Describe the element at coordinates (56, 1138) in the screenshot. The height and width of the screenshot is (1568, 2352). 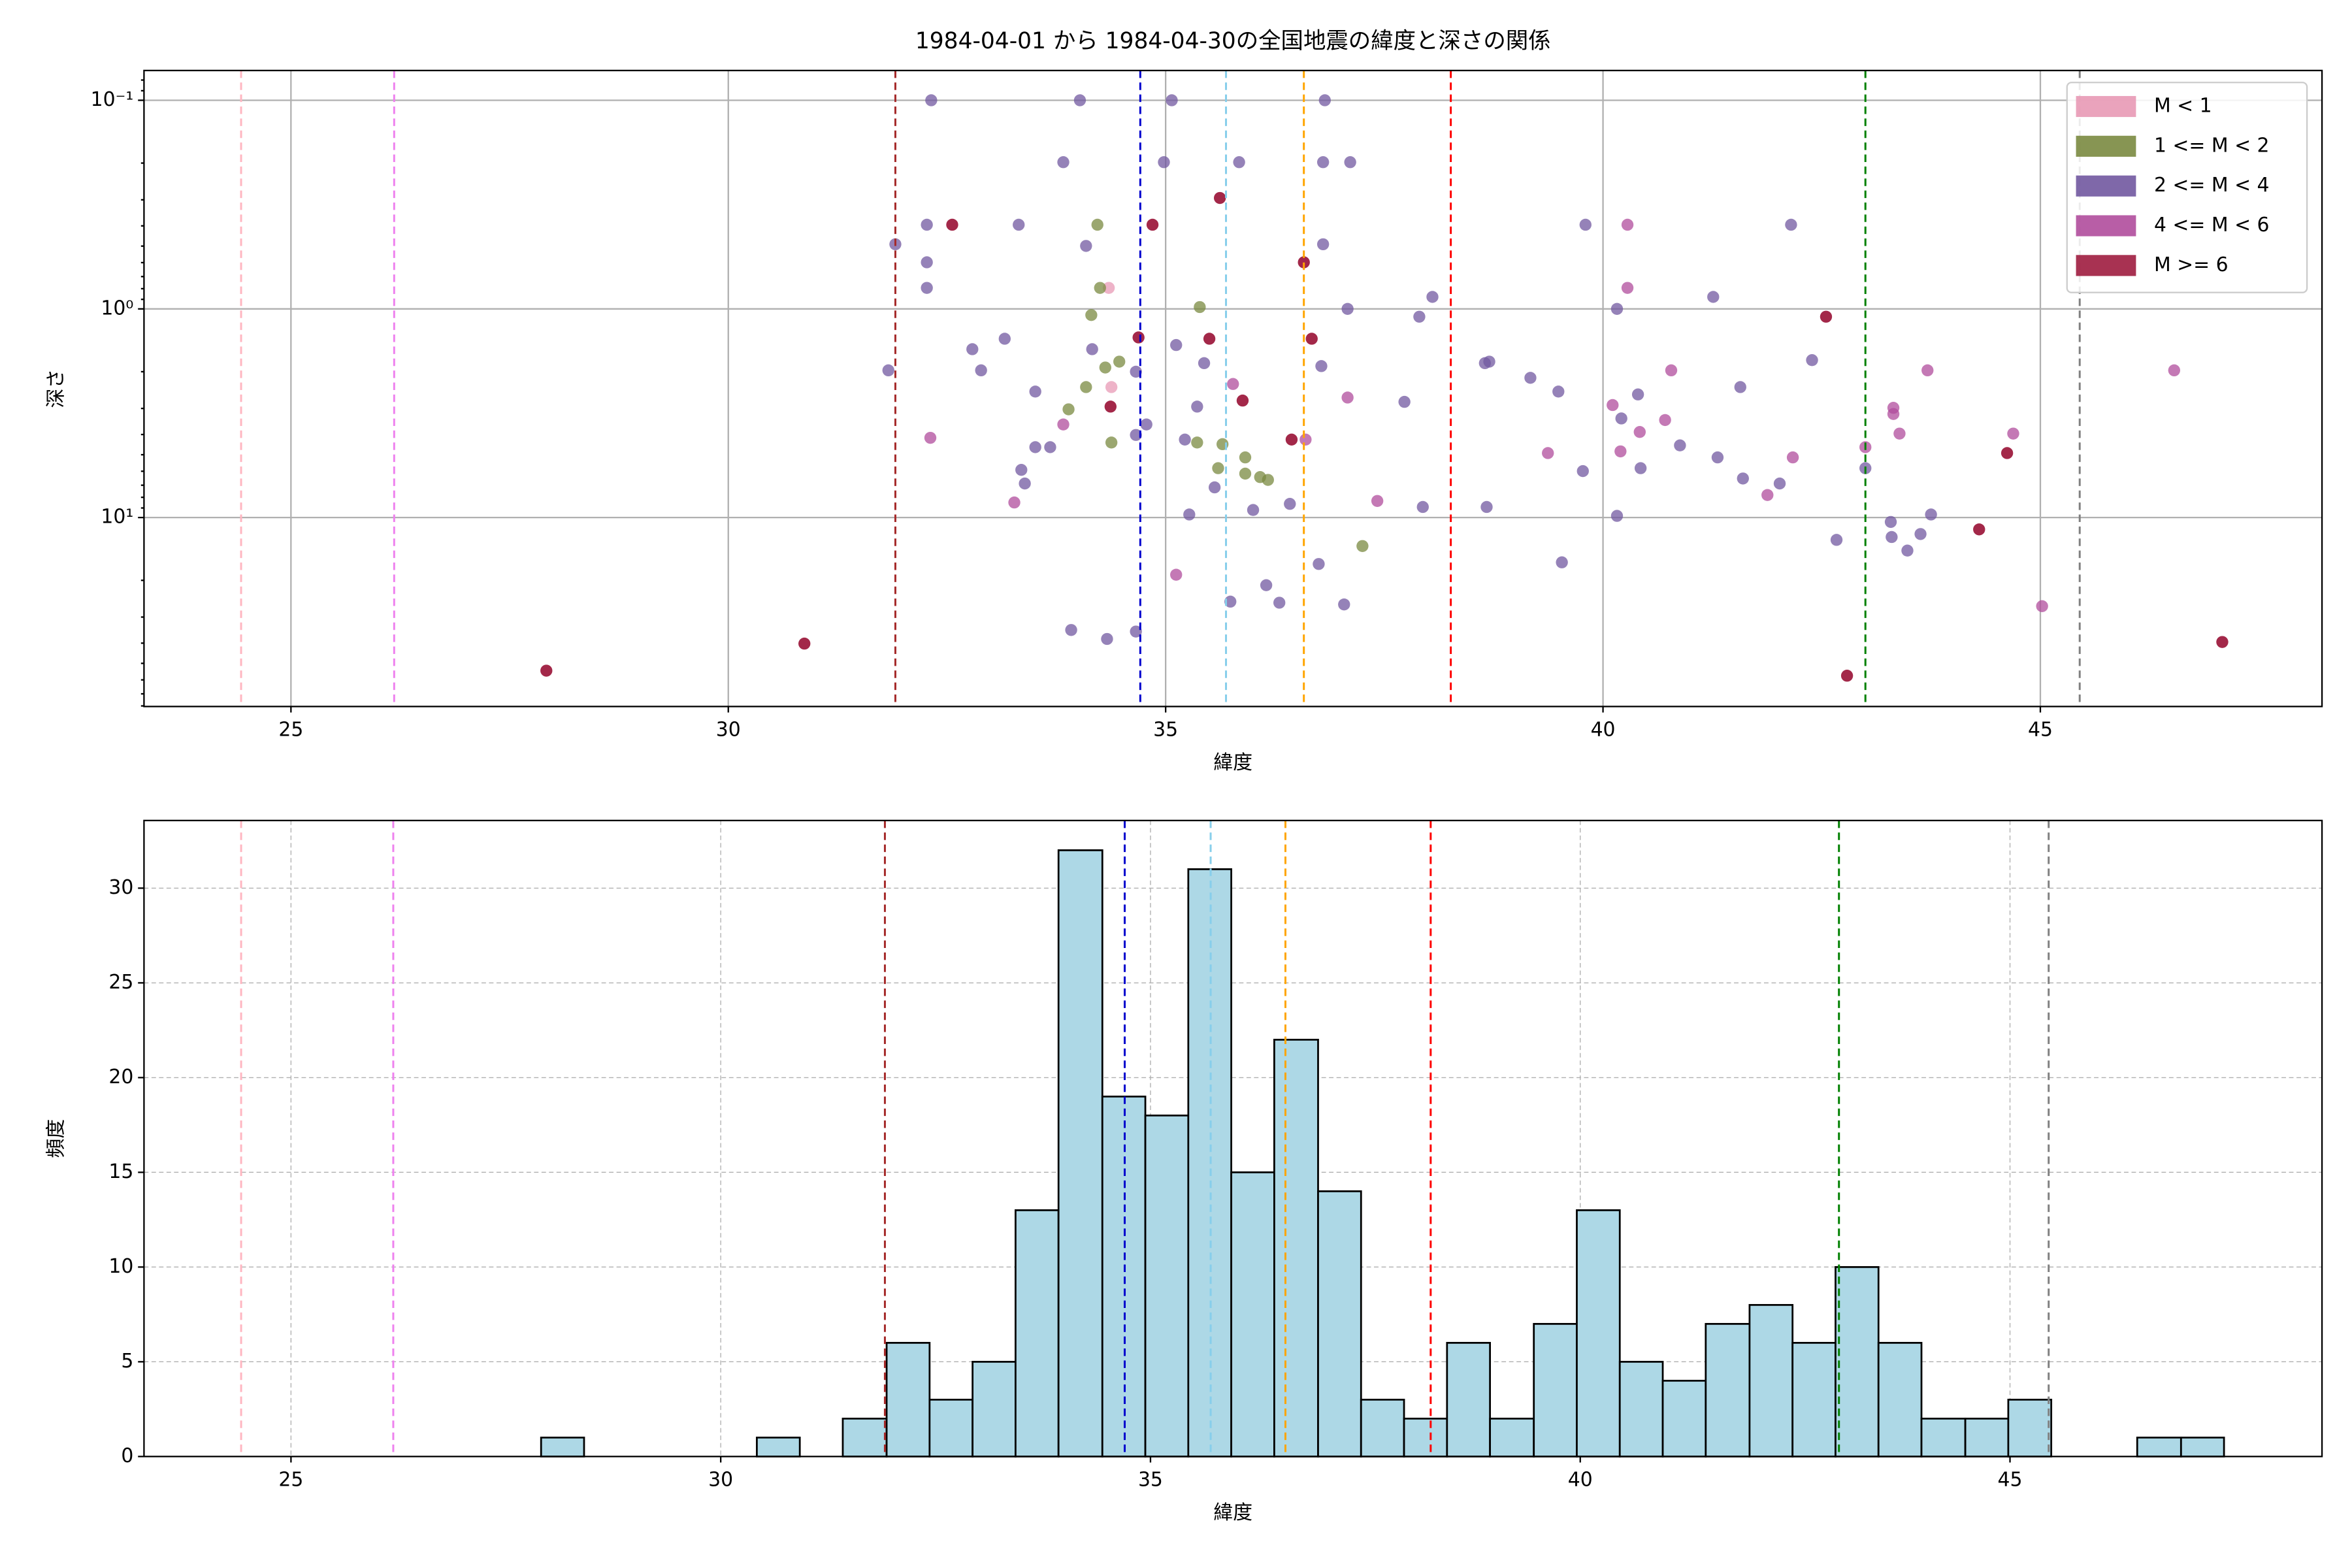
I see `y-axis-label: 頻度` at that location.